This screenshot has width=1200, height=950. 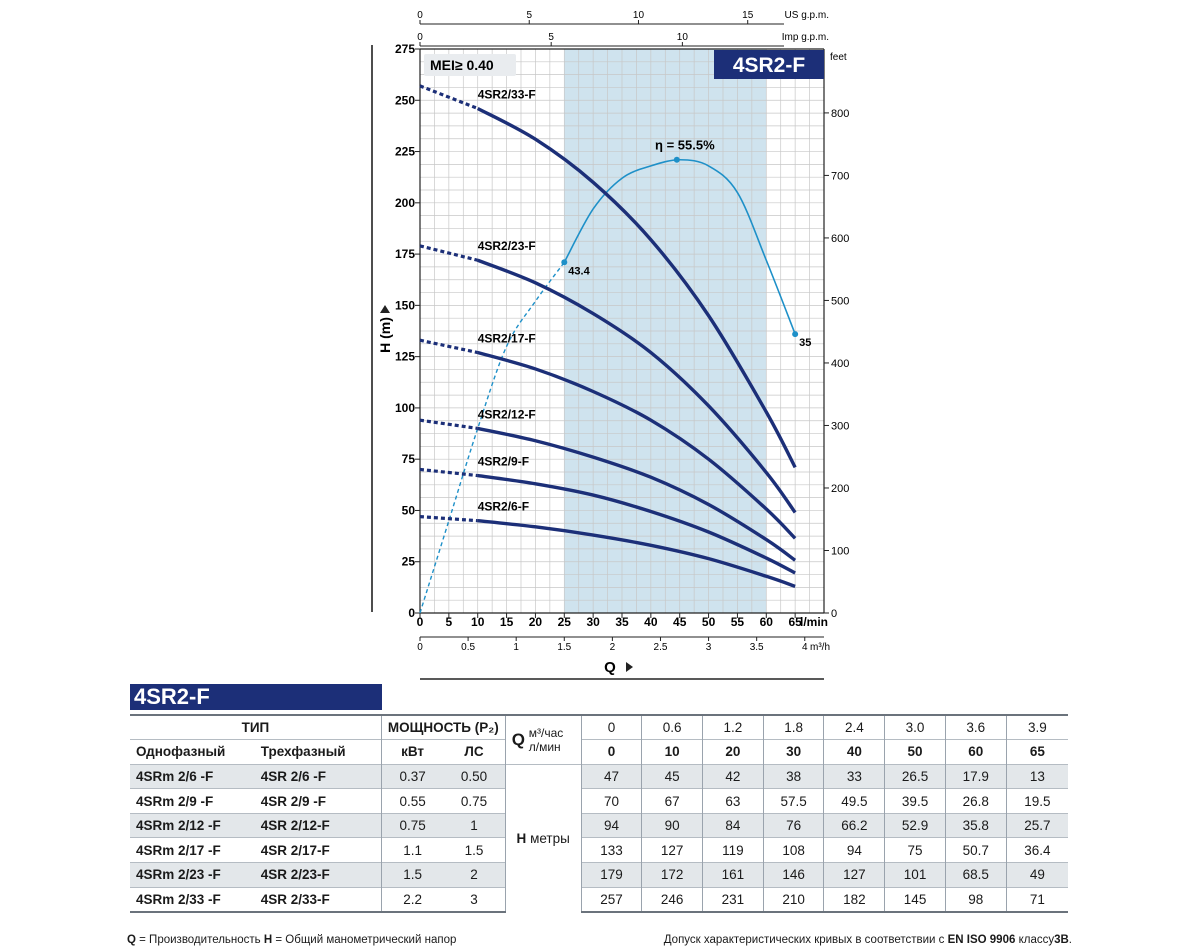 What do you see at coordinates (318, 776) in the screenshot?
I see `three-phase-model: 4SR 2/6 -F` at bounding box center [318, 776].